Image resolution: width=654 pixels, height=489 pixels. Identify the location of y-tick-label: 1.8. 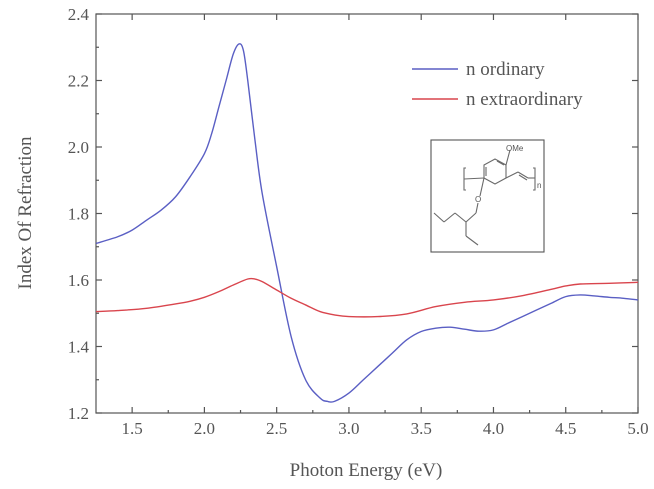
(78, 214).